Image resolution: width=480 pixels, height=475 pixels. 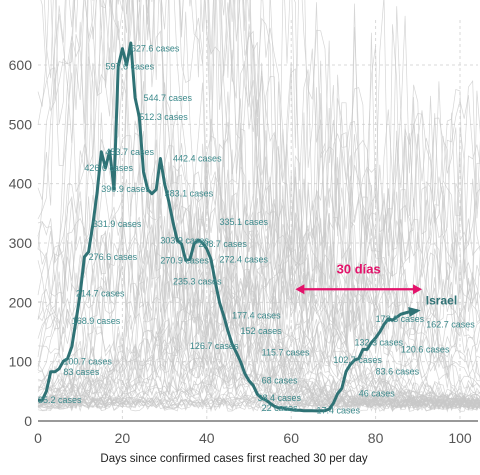 What do you see at coordinates (279, 398) in the screenshot?
I see `data-label: 38.4 cases` at bounding box center [279, 398].